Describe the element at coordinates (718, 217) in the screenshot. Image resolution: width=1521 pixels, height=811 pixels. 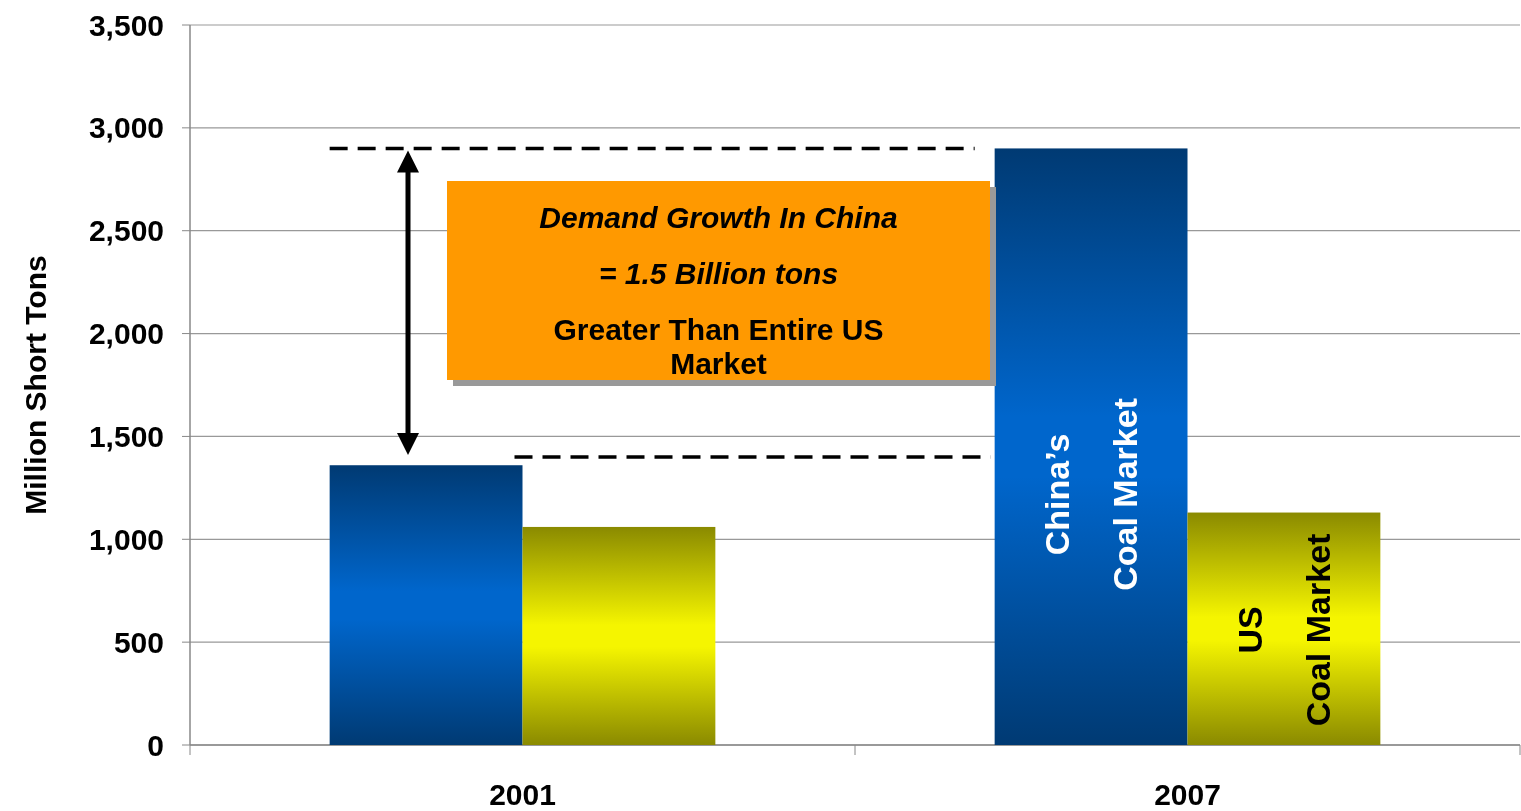
I see `annotation: Demand Growth In China` at that location.